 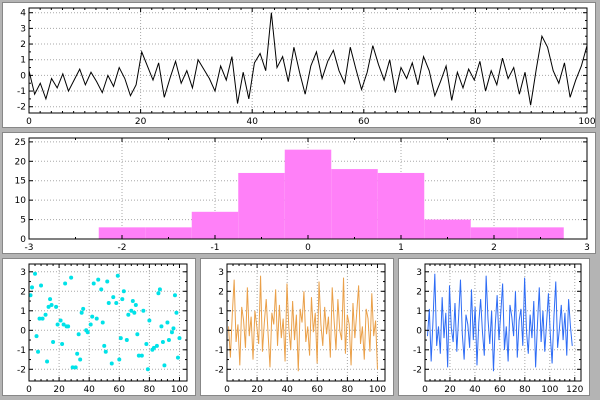 What do you see at coordinates (20, 143) in the screenshot?
I see `svg-text: 25` at bounding box center [20, 143].